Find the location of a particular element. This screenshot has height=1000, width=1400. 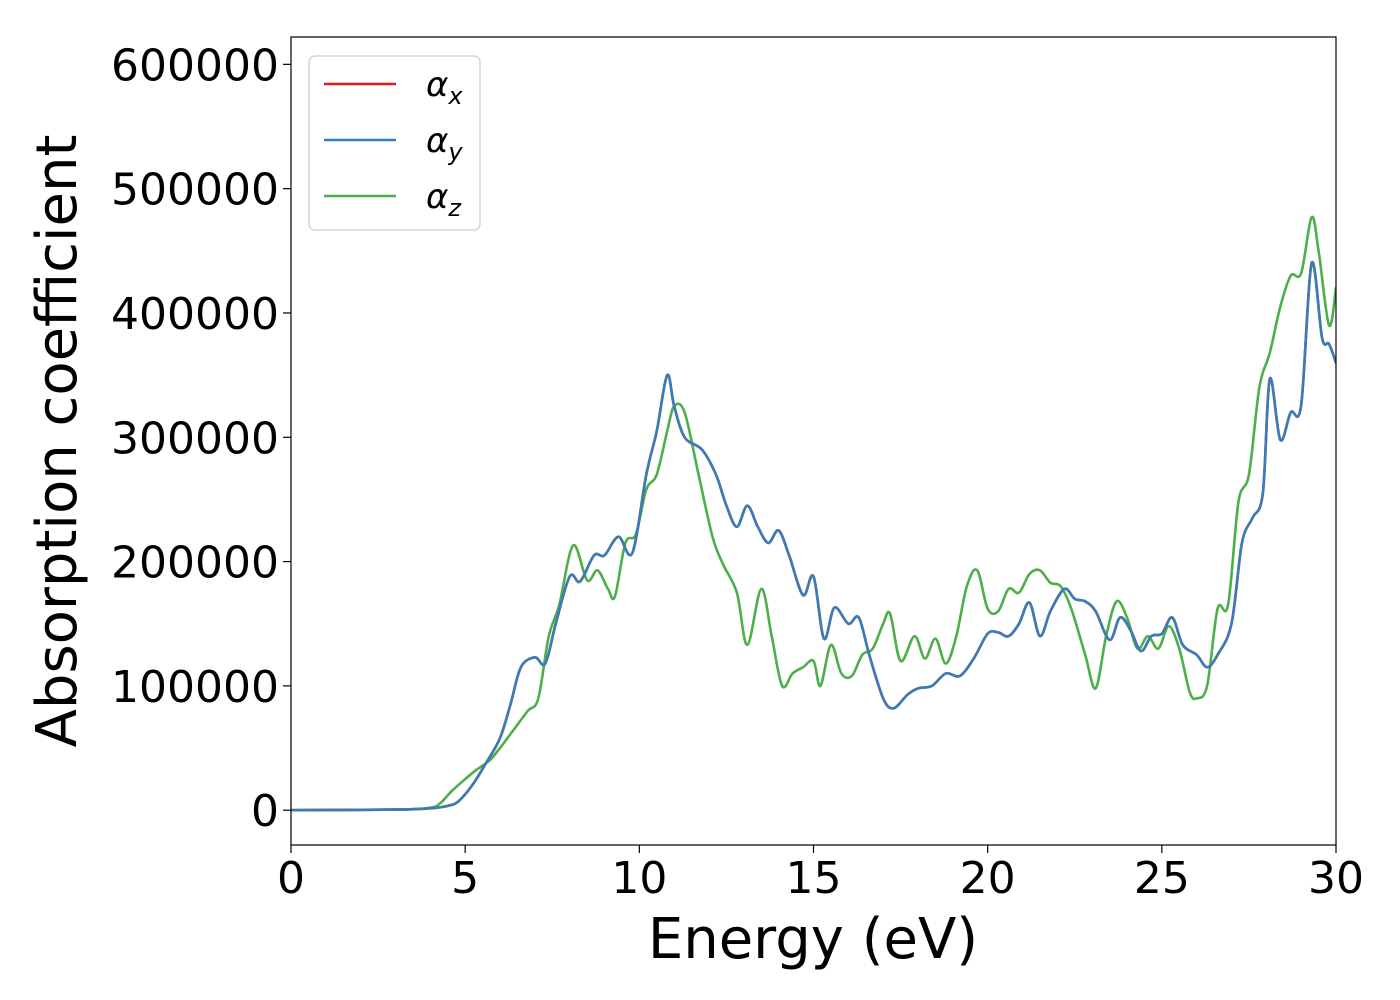

legend: αx αy αz is located at coordinates (394, 143).